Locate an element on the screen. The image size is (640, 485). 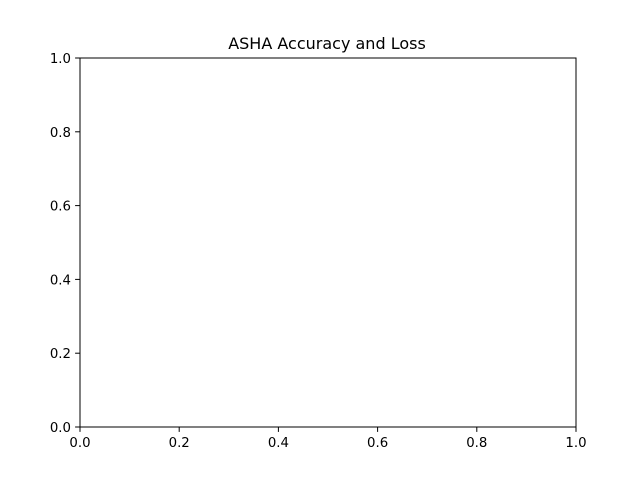
x-tick-label: 0.8 is located at coordinates (476, 443).